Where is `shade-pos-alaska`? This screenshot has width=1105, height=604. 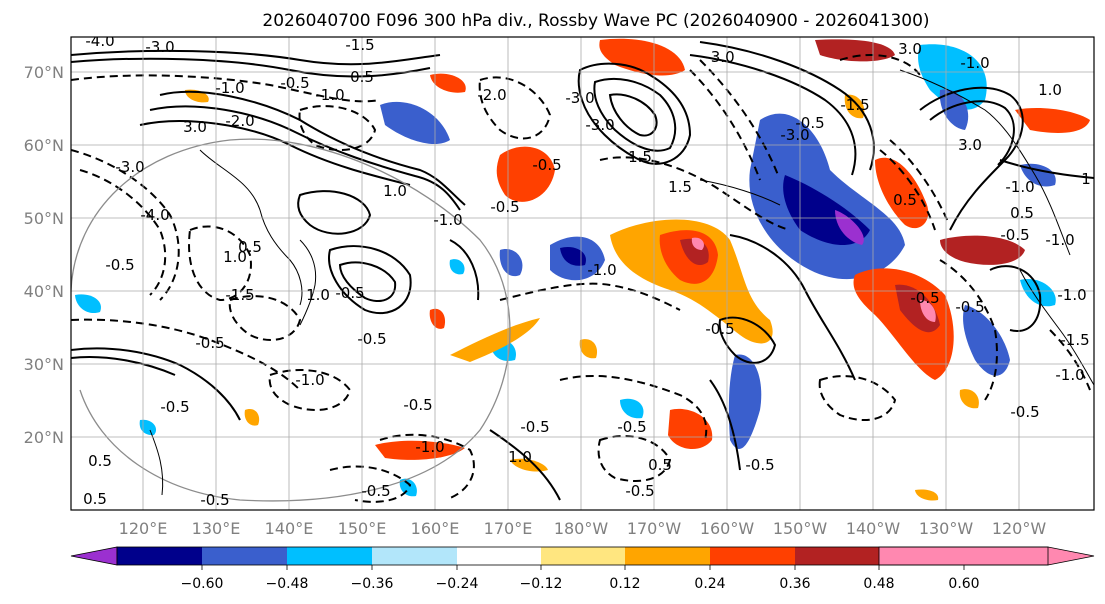
shade-pos-alaska is located at coordinates (902, 193).